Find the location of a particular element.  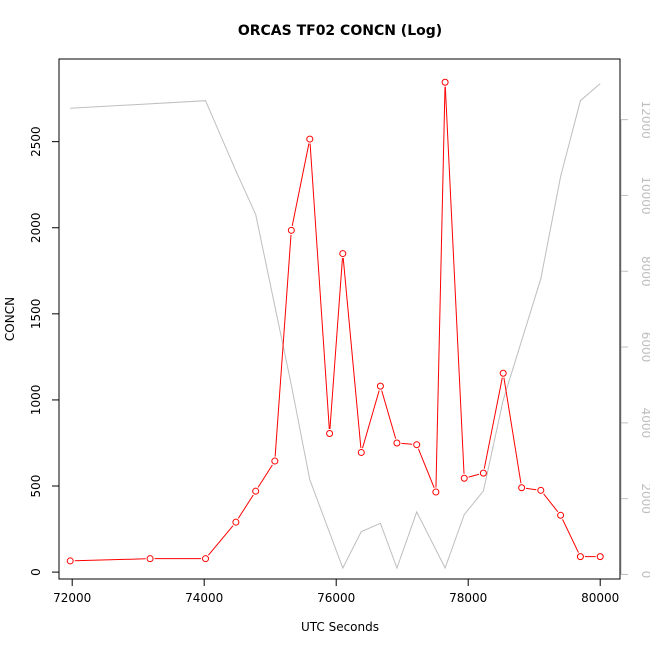

x-tick-label: 76000 is located at coordinates (336, 598).